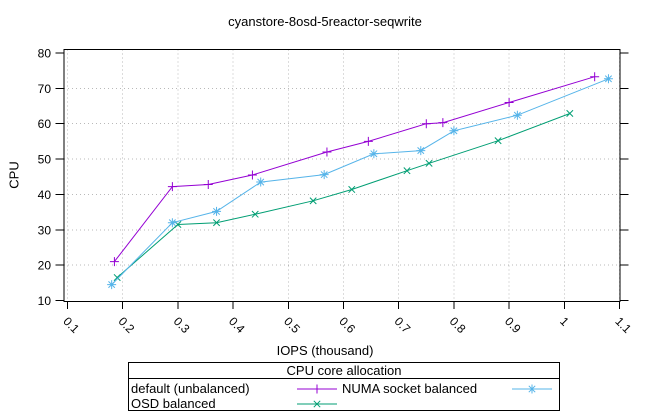 The height and width of the screenshot is (420, 650). What do you see at coordinates (325, 350) in the screenshot?
I see `x-axis-label: IOPS (thousand)` at bounding box center [325, 350].